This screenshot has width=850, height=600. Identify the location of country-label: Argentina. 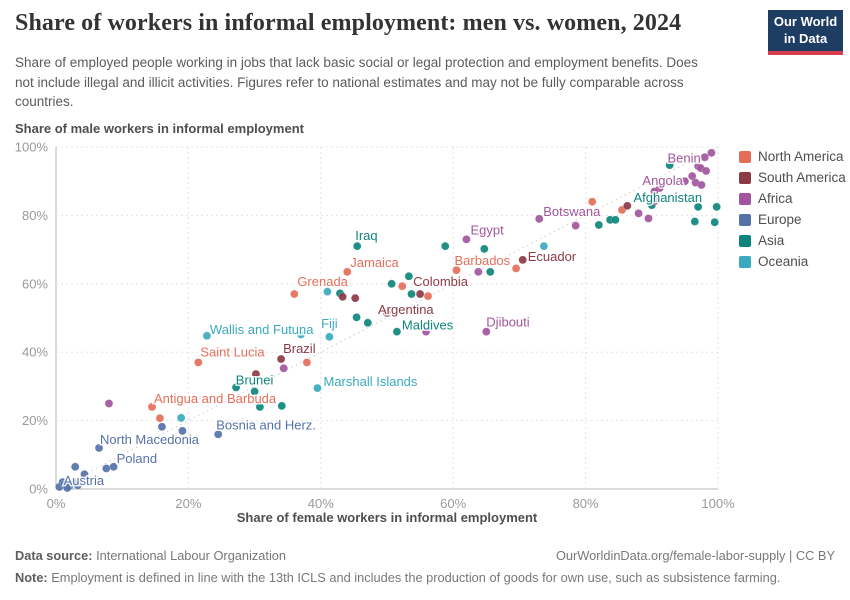
(406, 309).